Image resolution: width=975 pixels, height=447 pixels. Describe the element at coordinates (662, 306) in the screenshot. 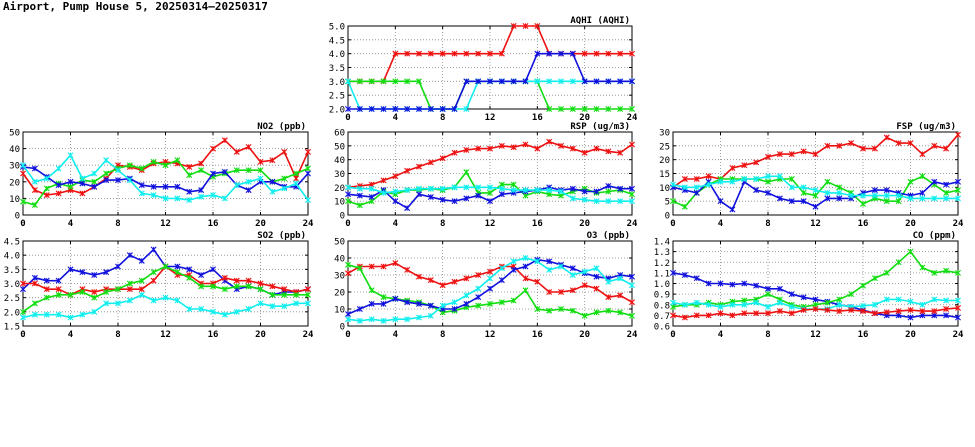

I see `y-tick-label: 0.8` at that location.